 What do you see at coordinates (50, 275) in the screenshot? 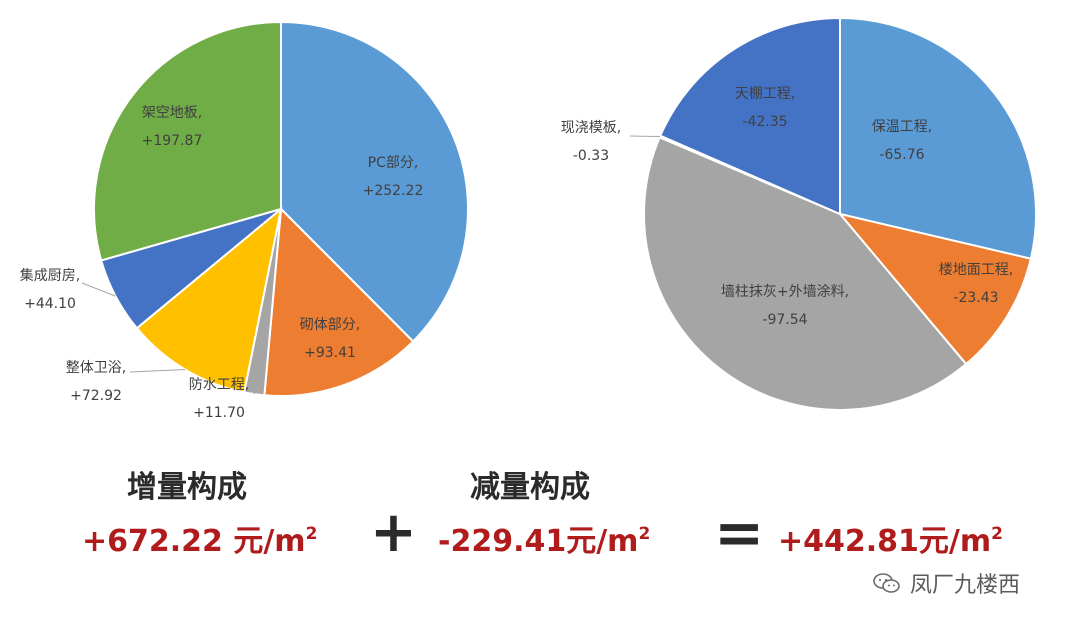
I see `pie1-label-4: 集成厨房,` at bounding box center [50, 275].